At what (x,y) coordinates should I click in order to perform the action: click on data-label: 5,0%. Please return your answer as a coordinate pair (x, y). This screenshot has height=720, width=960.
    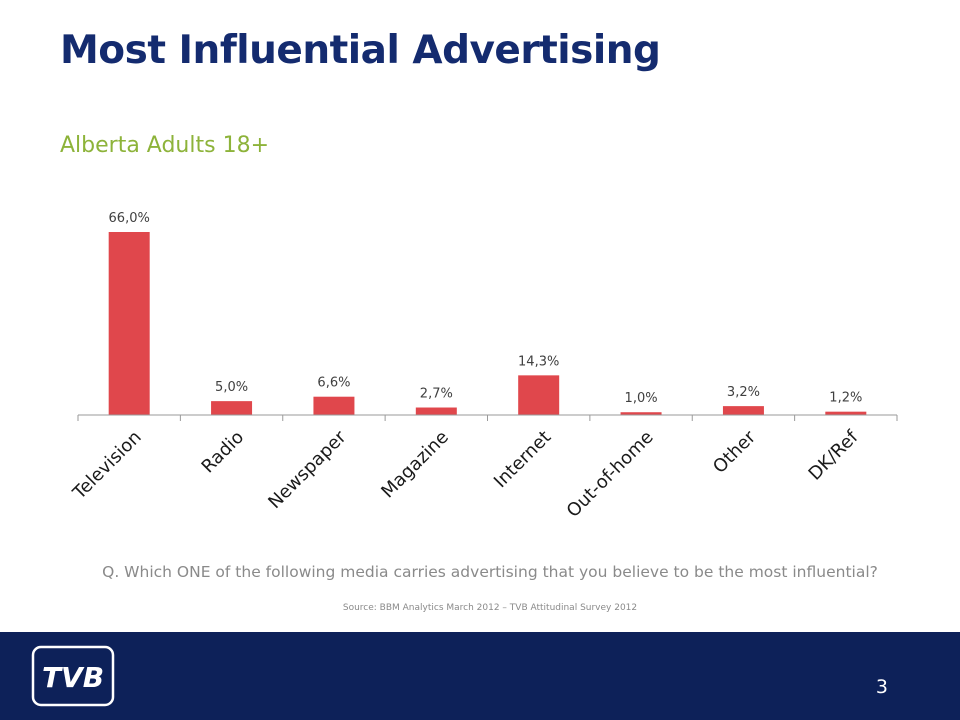
    Looking at the image, I should click on (231, 387).